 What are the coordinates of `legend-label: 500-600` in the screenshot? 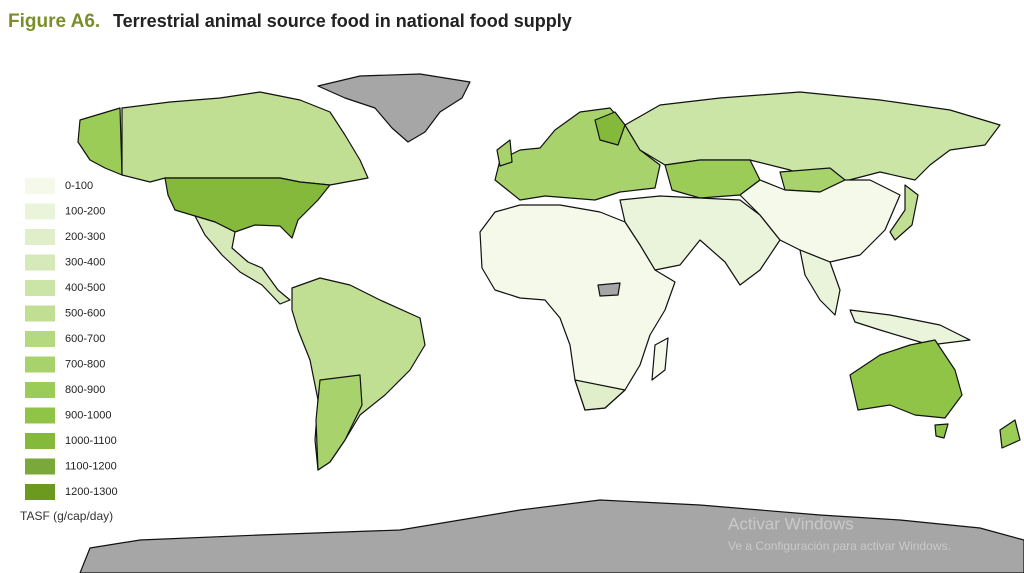 It's located at (85, 313).